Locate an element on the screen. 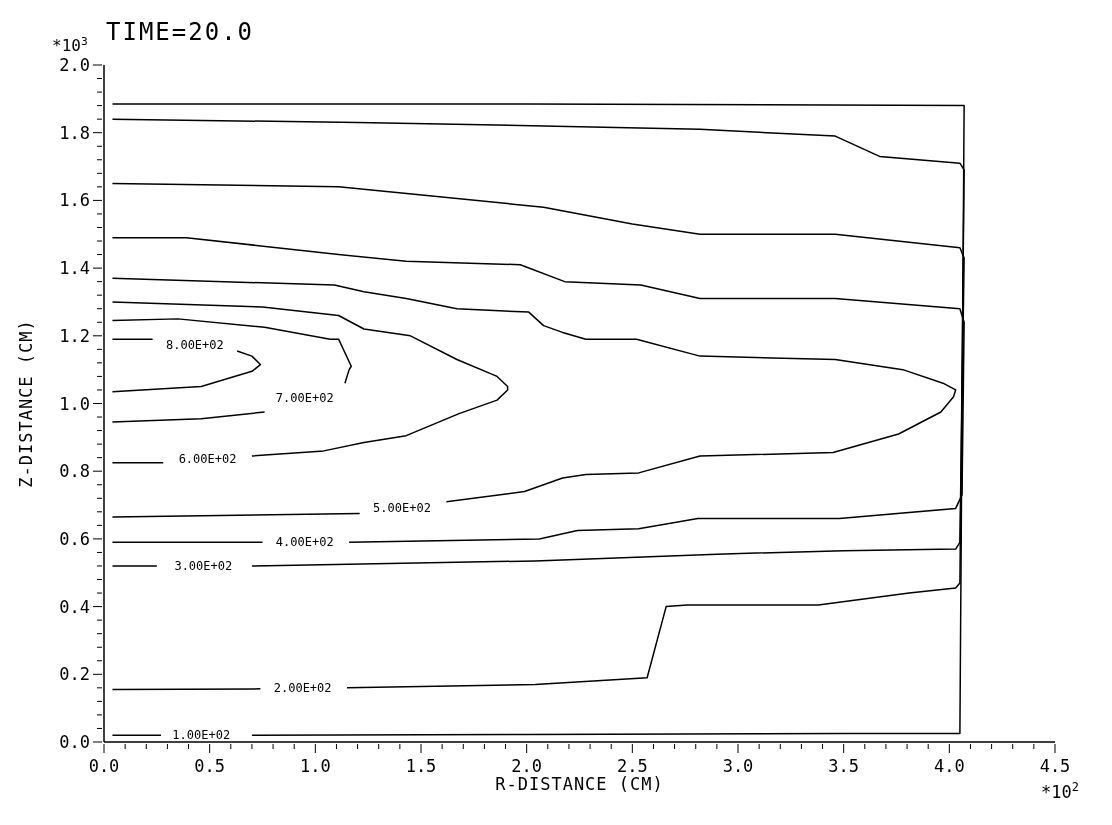 The image size is (1112, 825). x-tick-label: 4.0 is located at coordinates (949, 766).